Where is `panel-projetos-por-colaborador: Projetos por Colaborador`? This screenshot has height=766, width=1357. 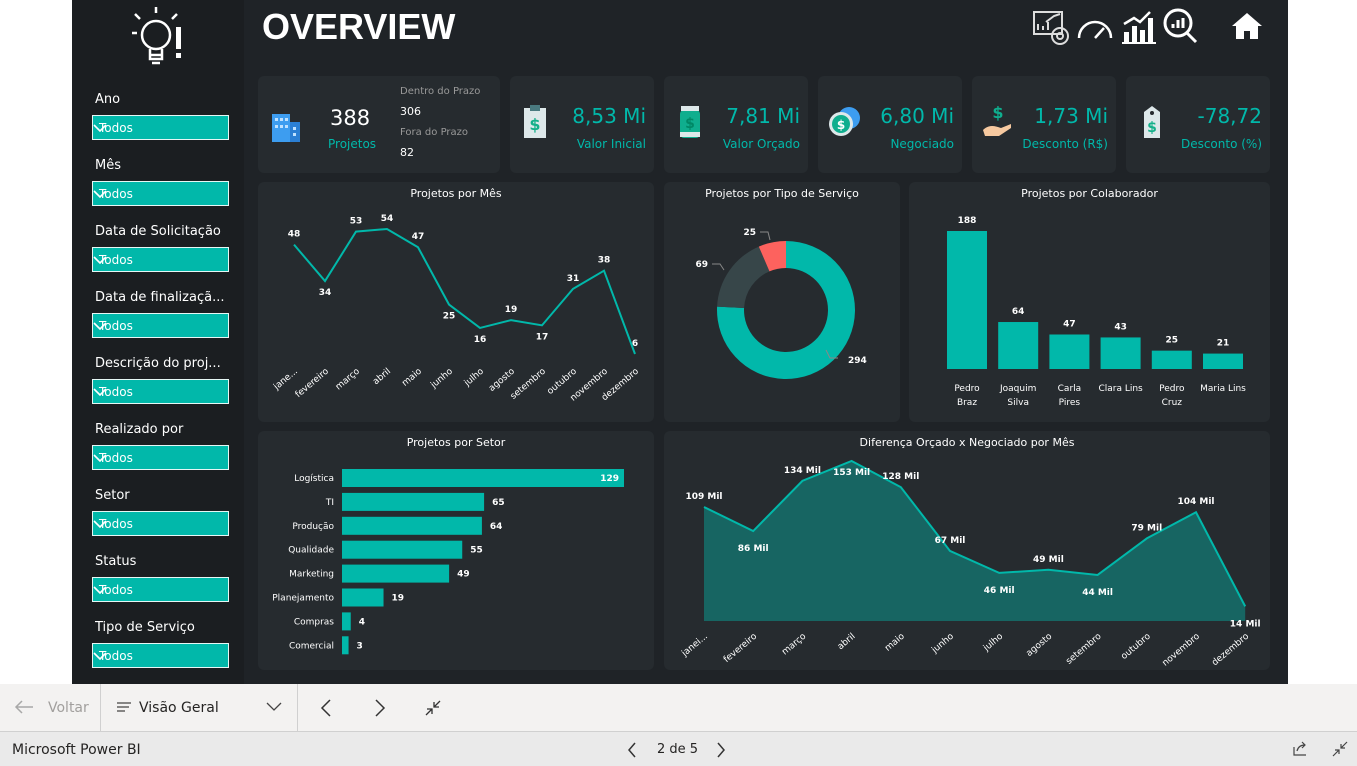 panel-projetos-por-colaborador: Projetos por Colaborador is located at coordinates (1089, 302).